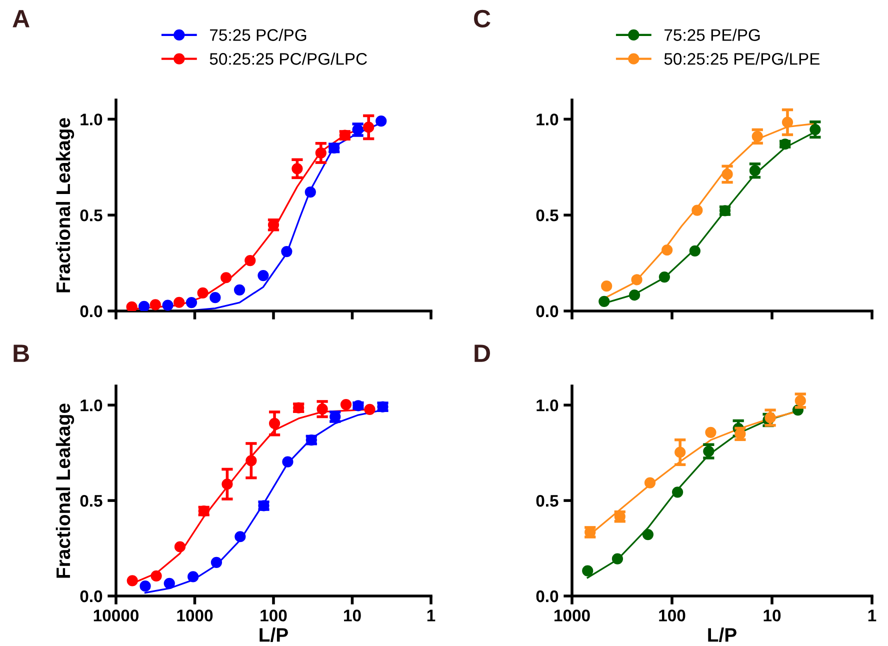 Image resolution: width=888 pixels, height=646 pixels. I want to click on chart-title: D, so click(482, 353).